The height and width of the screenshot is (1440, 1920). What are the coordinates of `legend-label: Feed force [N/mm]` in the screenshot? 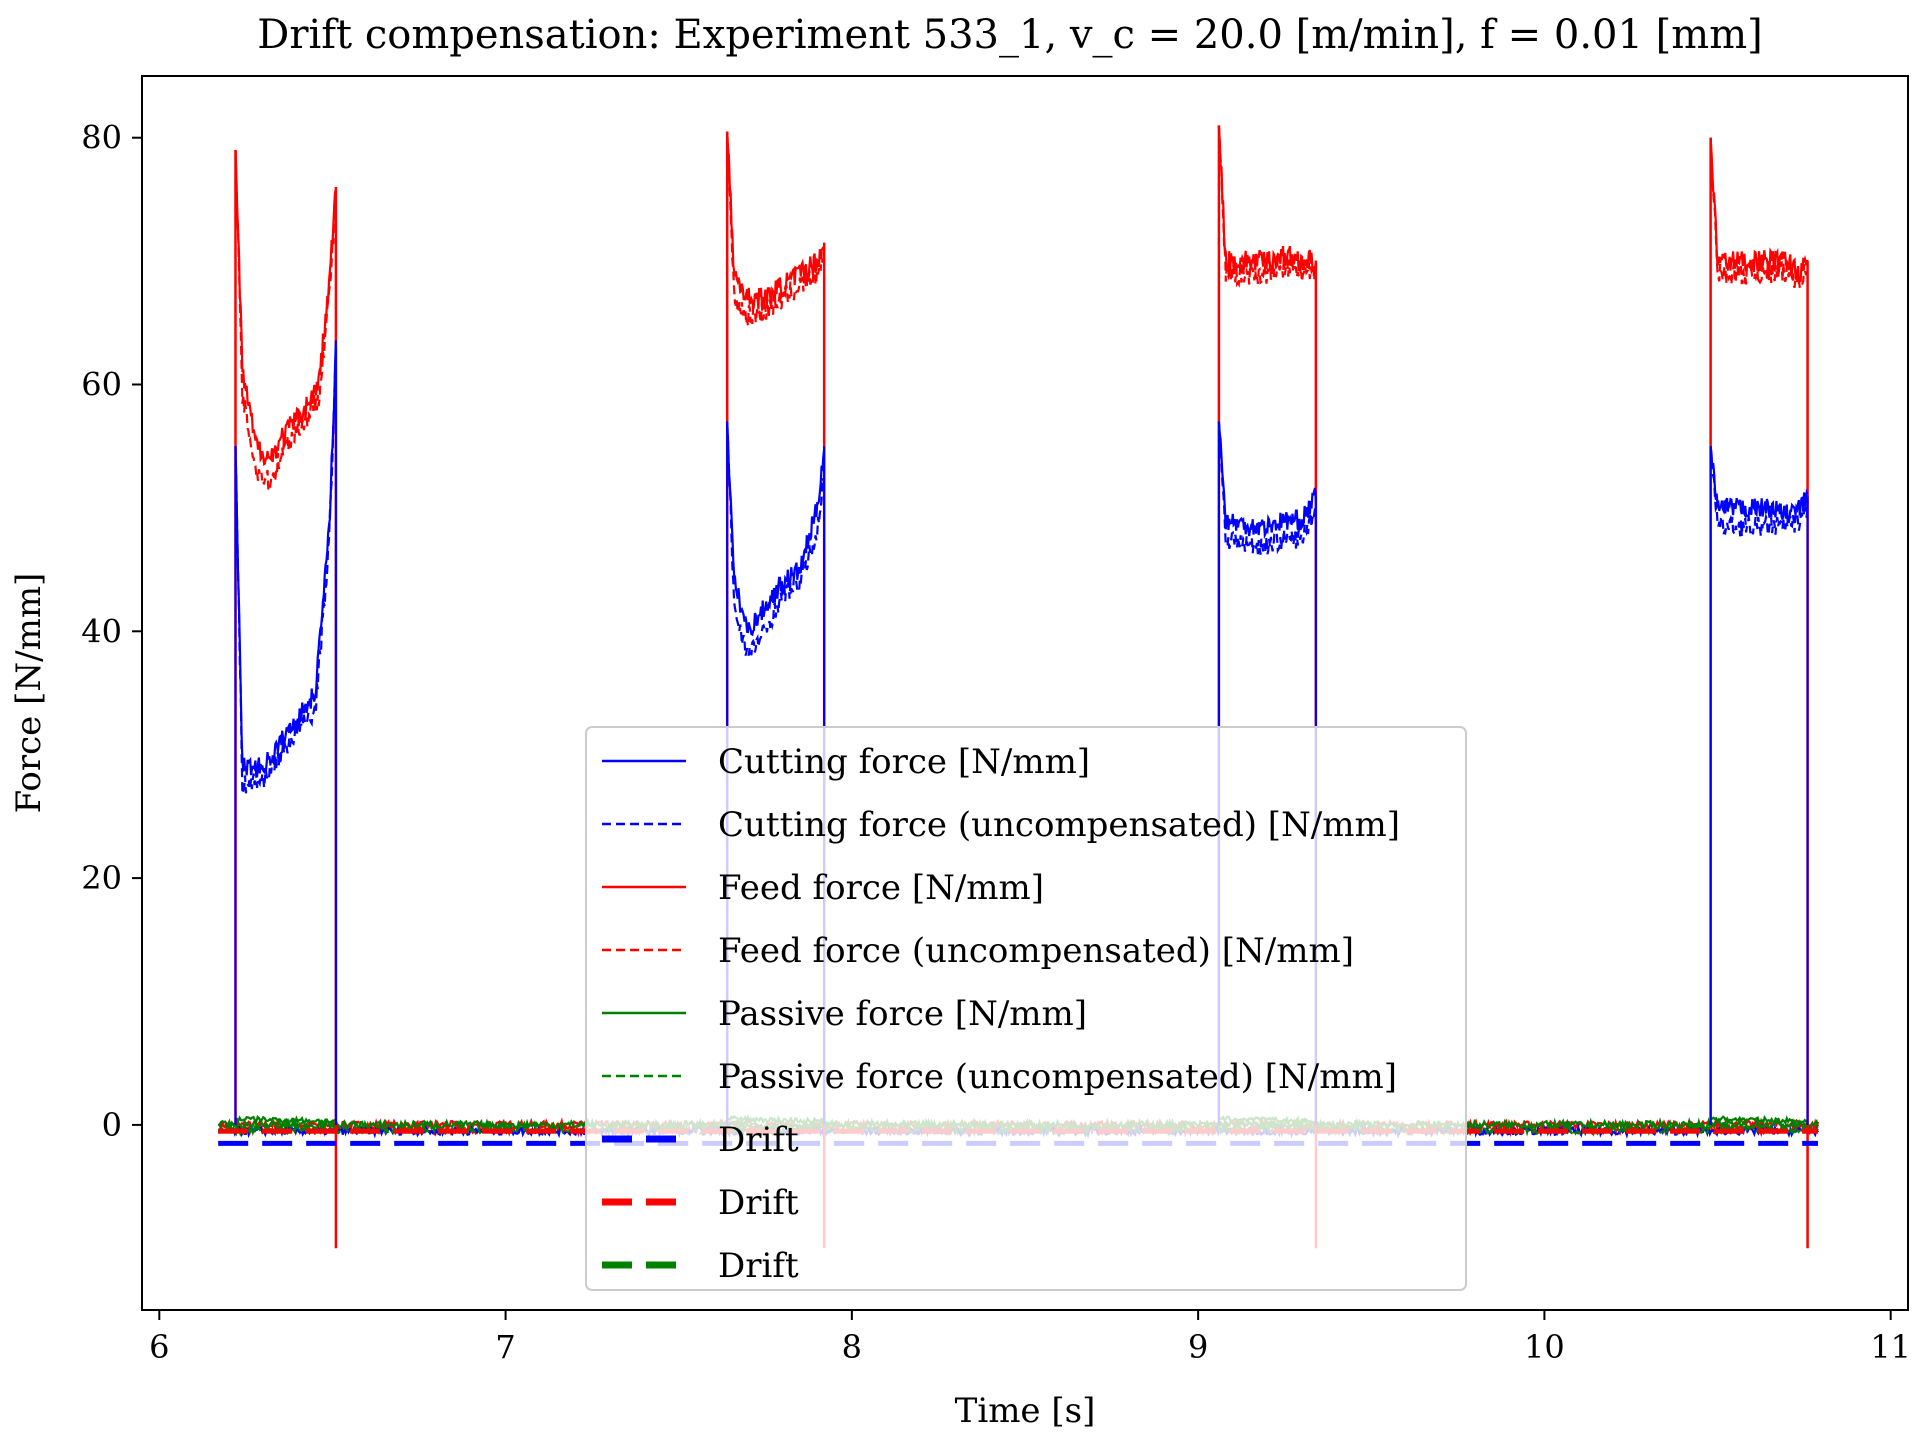 It's located at (881, 888).